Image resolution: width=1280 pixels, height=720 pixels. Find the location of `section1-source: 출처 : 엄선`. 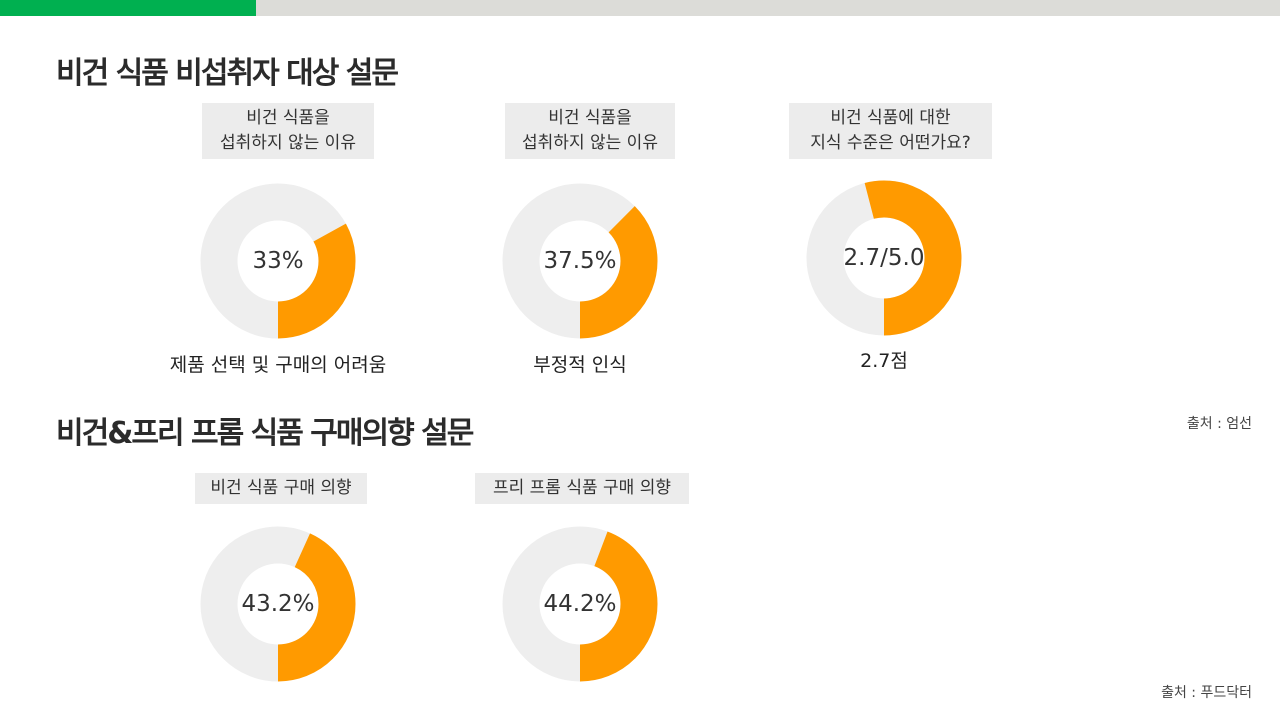

section1-source: 출처 : 엄선 is located at coordinates (1219, 424).